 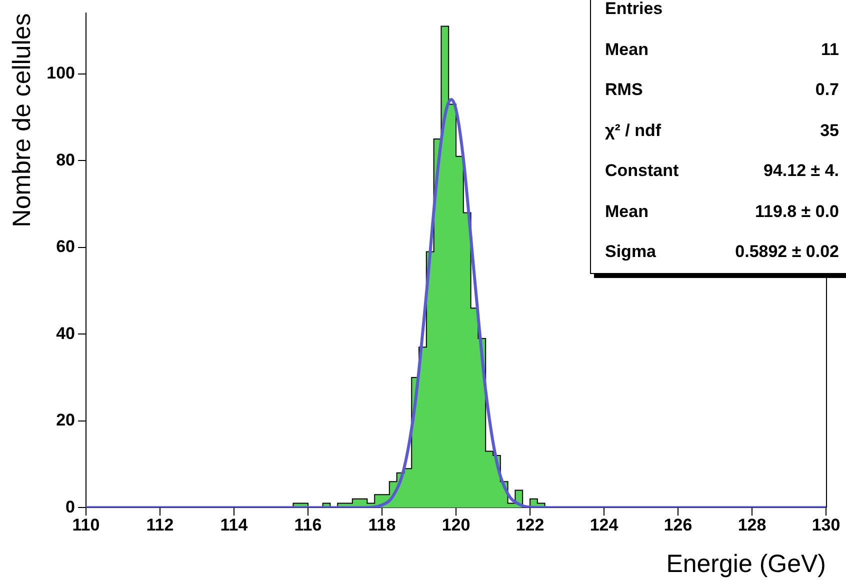 I want to click on y-tick-label: 20, so click(x=65, y=420).